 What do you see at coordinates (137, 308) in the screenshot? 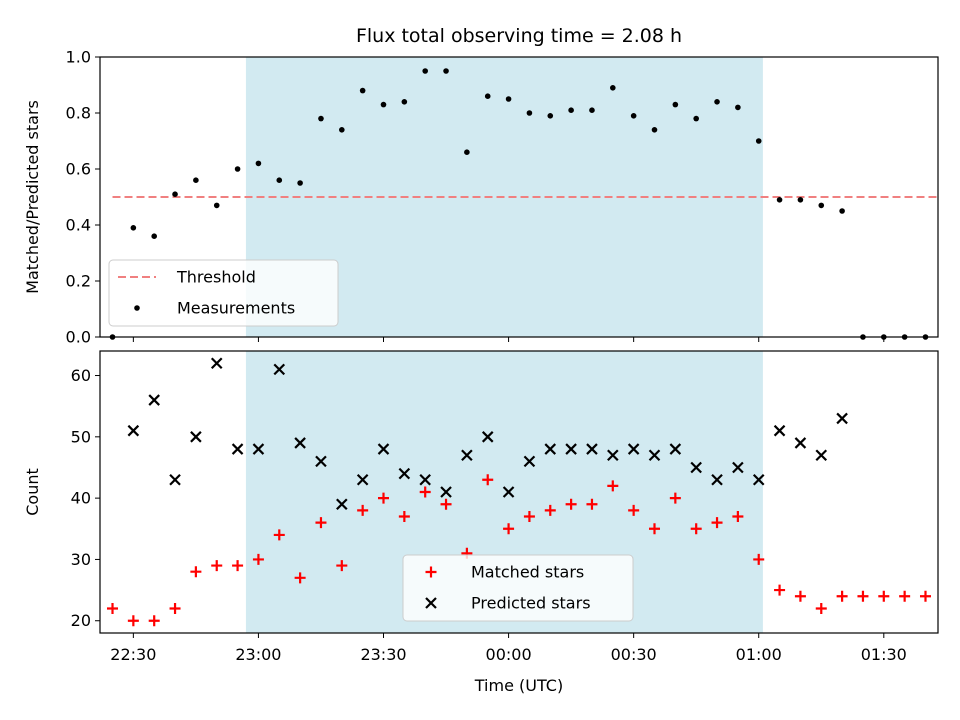
I see `legend-swatch` at bounding box center [137, 308].